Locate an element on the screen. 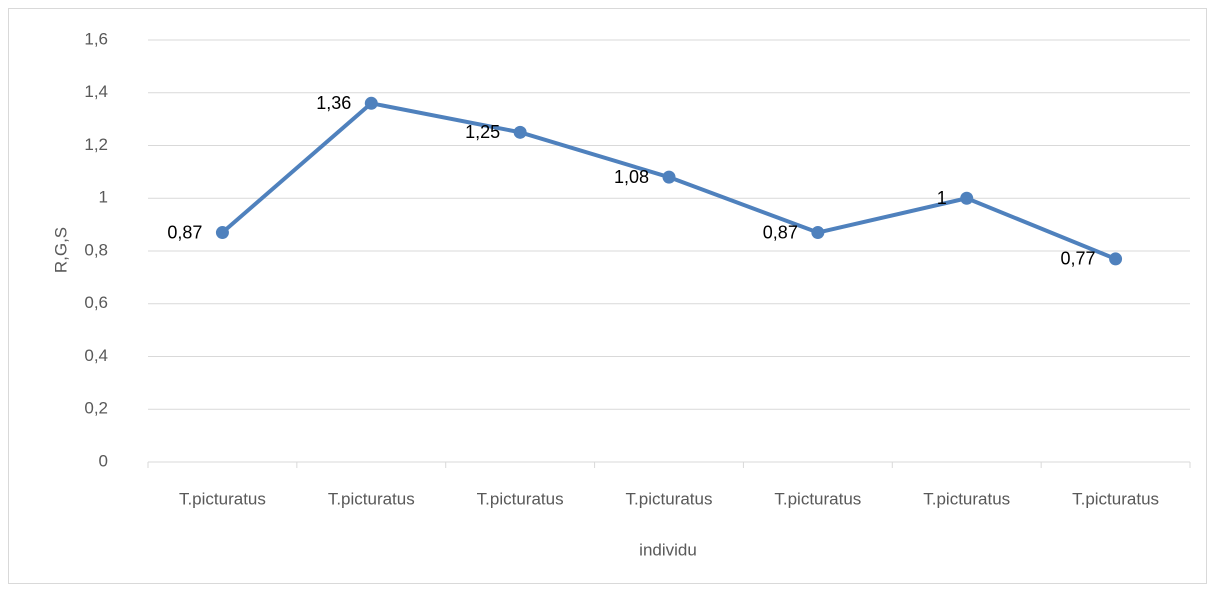 This screenshot has width=1215, height=592. y-tick-label: 1,6 is located at coordinates (96, 38).